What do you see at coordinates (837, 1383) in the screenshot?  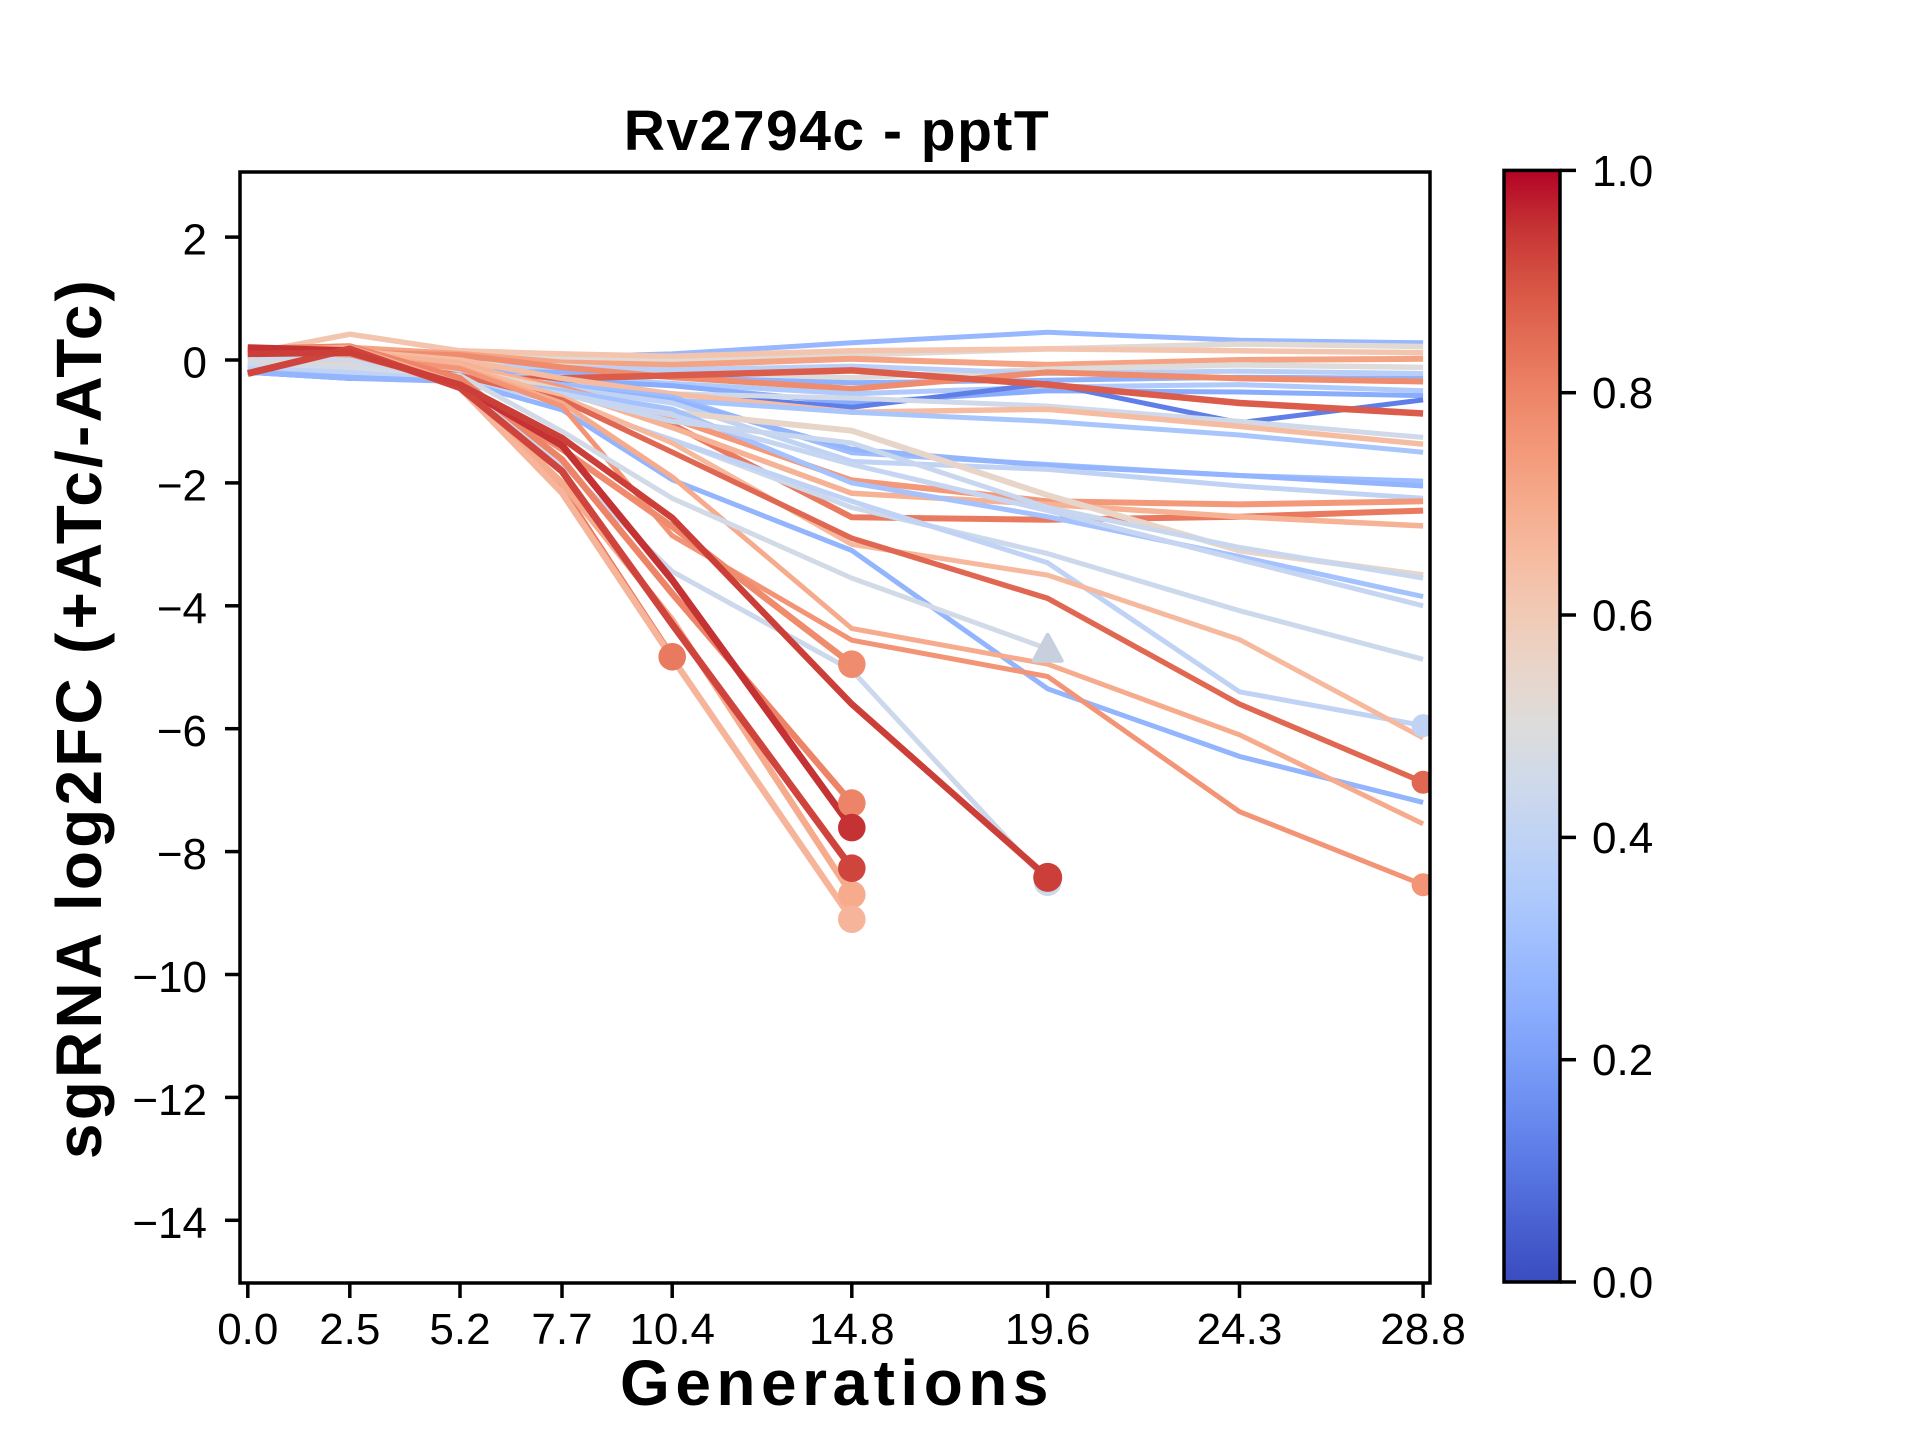 I see `svg-text: Generations` at bounding box center [837, 1383].